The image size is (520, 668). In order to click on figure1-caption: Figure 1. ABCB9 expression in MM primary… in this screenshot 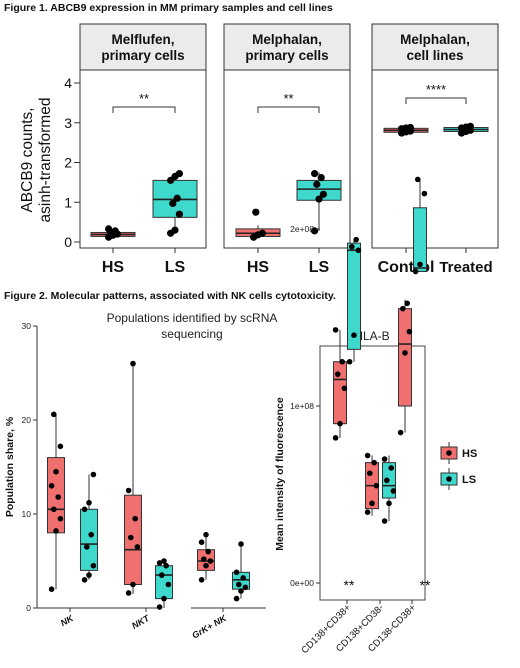, I will do `click(168, 8)`.